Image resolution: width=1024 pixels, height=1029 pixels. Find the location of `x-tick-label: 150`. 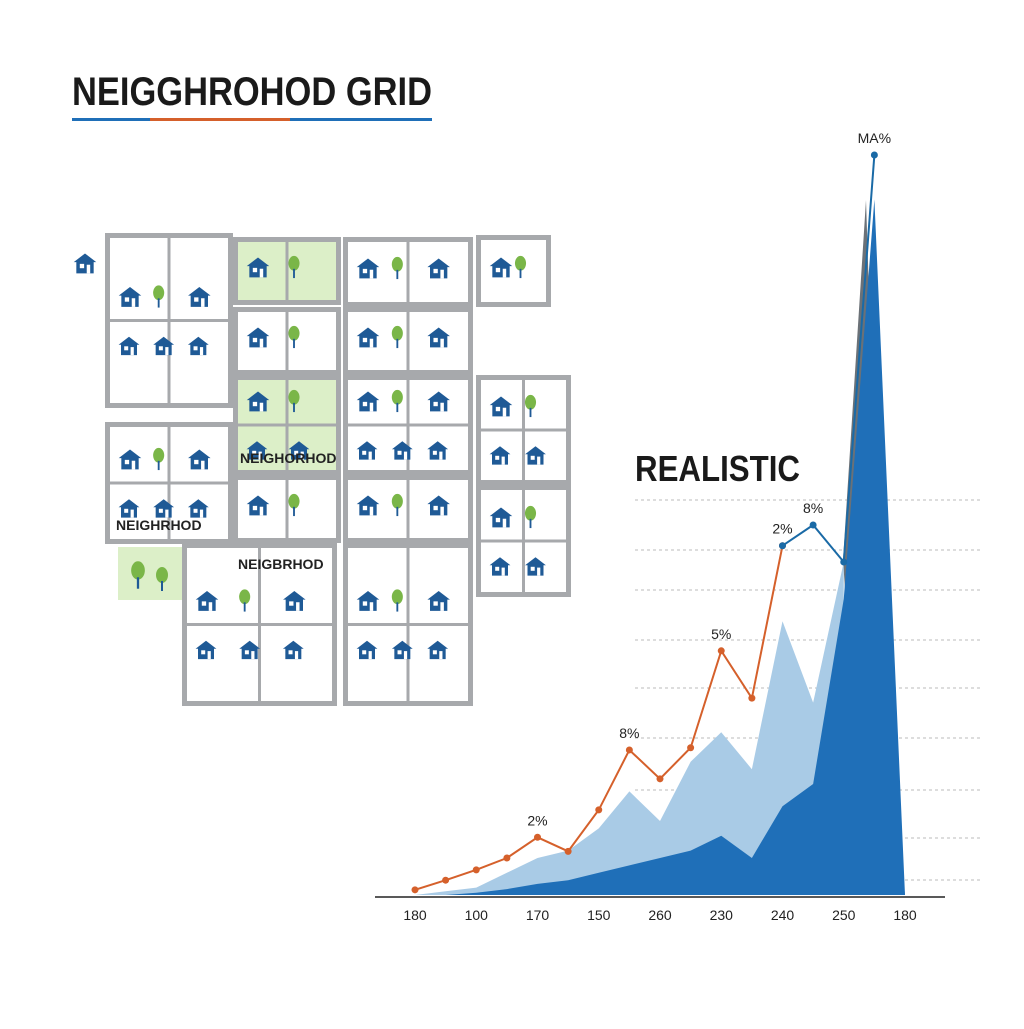

x-tick-label: 150 is located at coordinates (599, 915).